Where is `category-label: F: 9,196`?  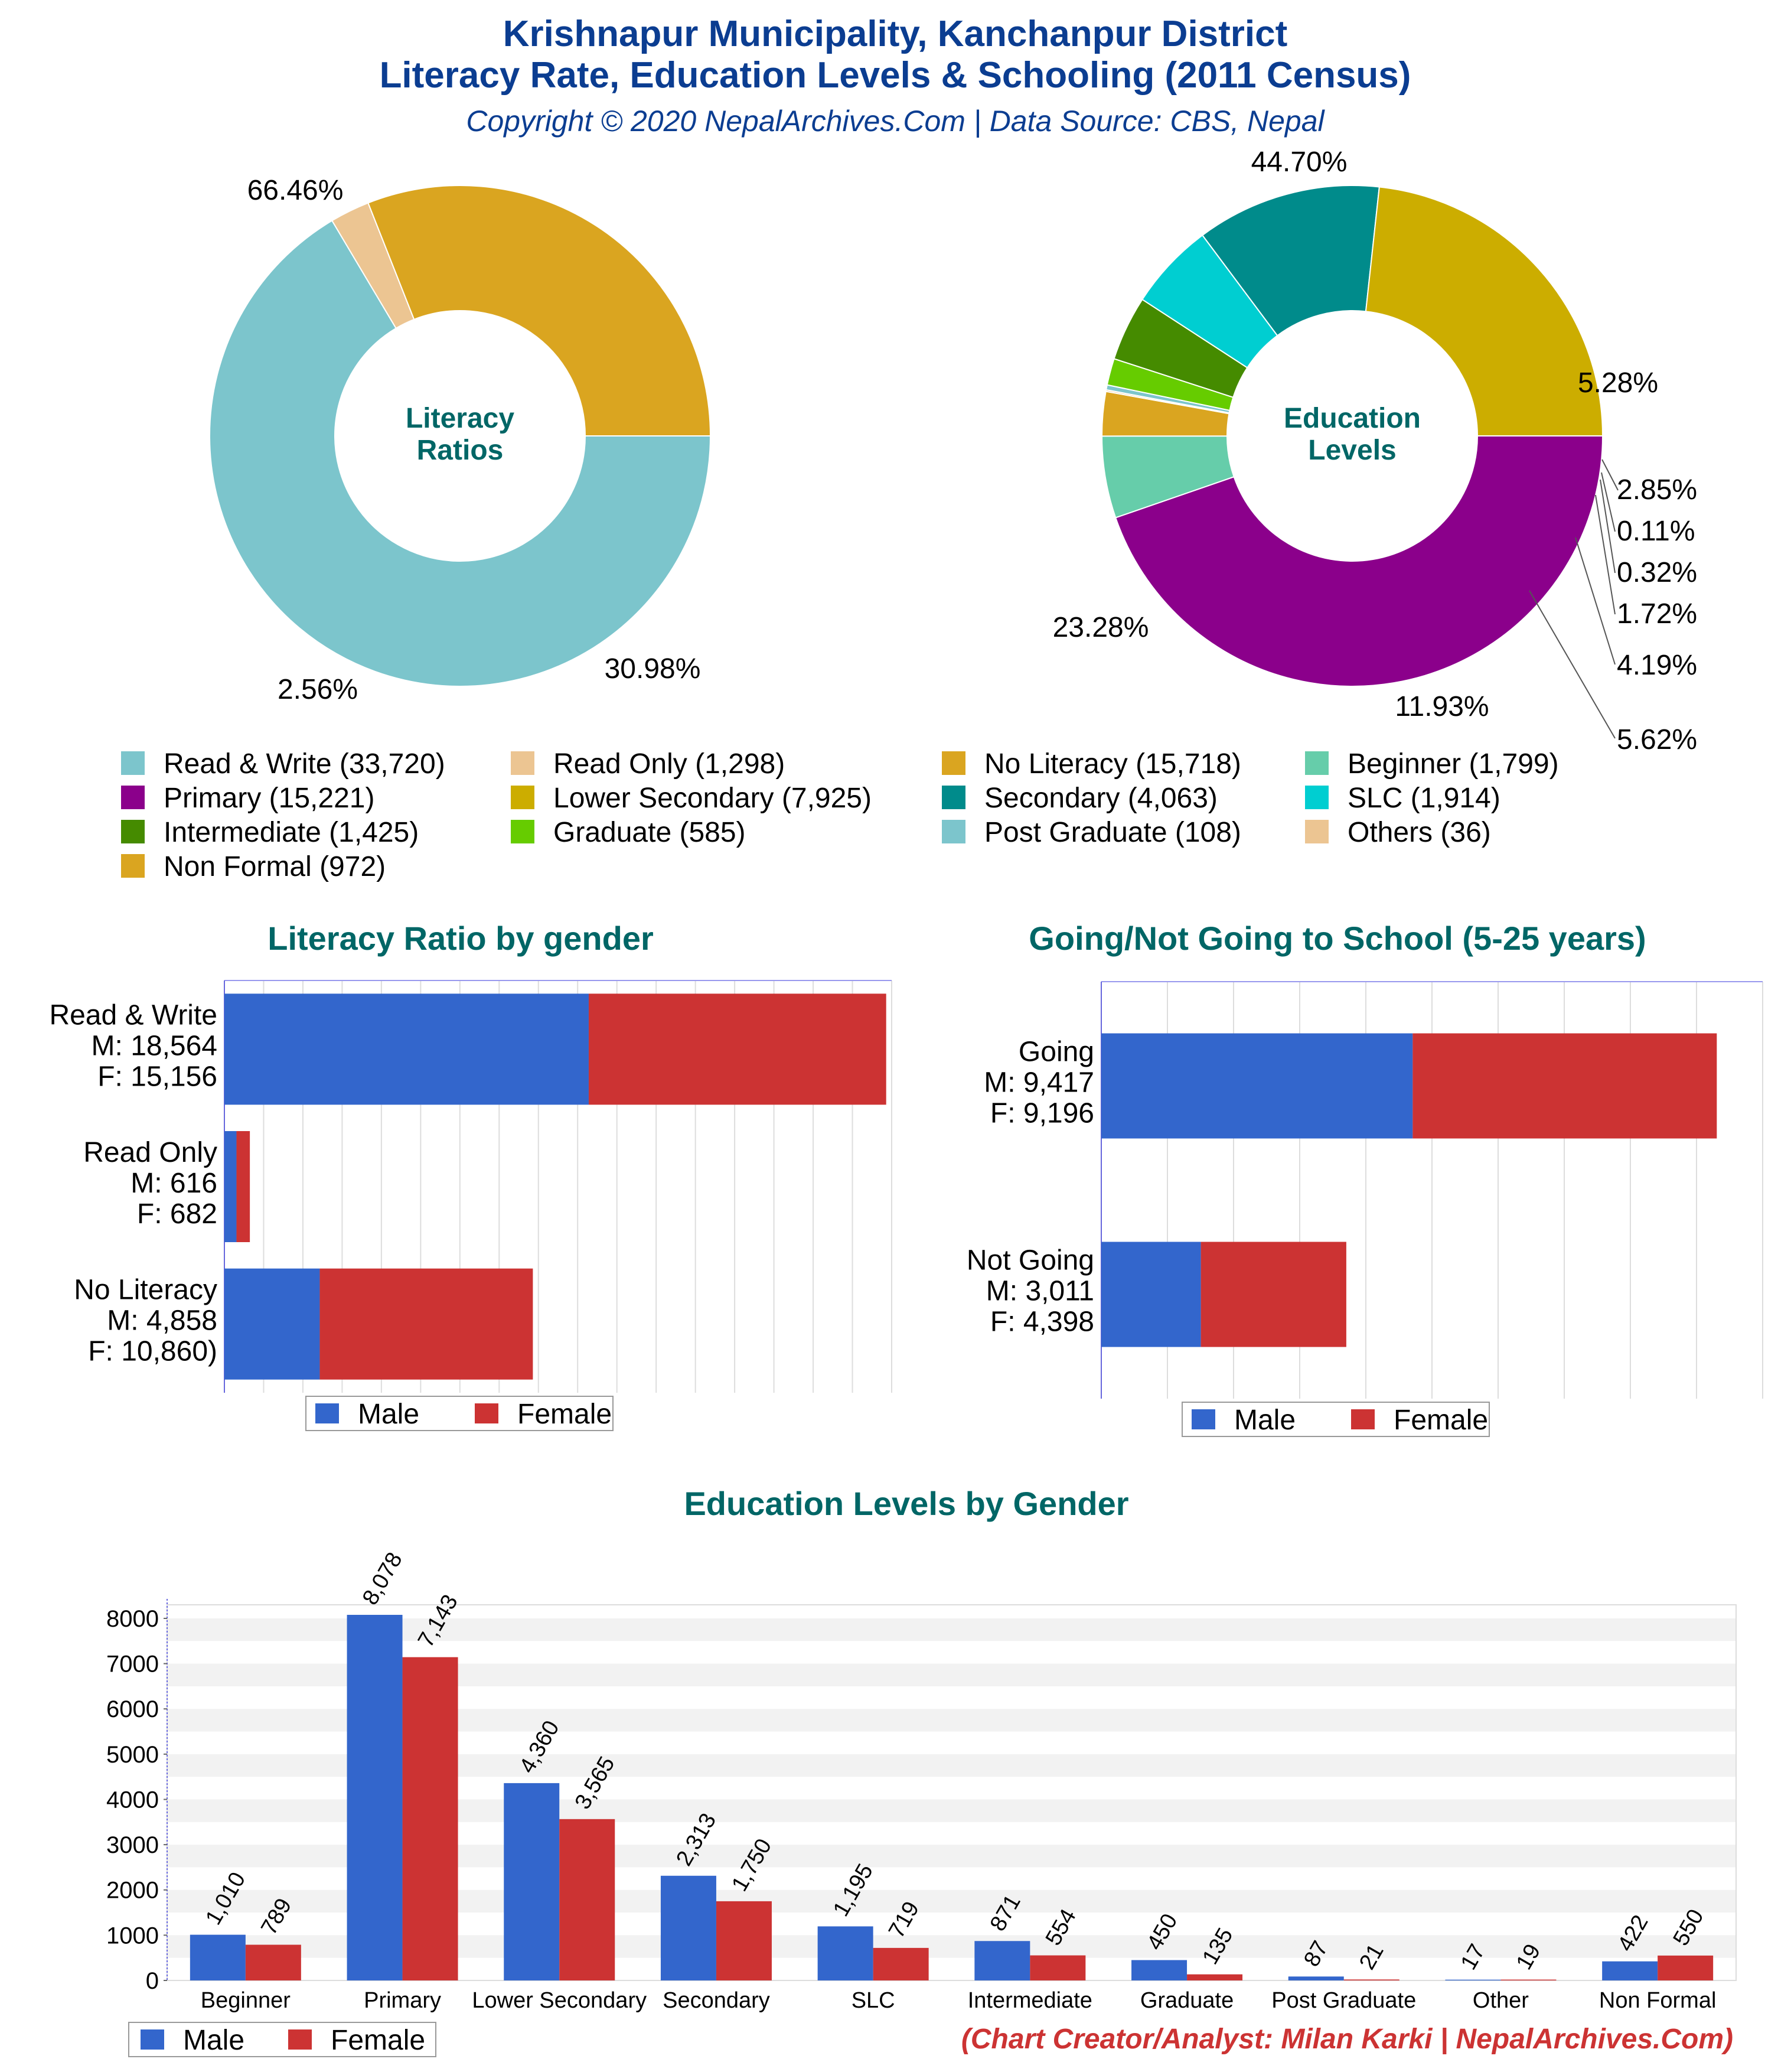 category-label: F: 9,196 is located at coordinates (1042, 1113).